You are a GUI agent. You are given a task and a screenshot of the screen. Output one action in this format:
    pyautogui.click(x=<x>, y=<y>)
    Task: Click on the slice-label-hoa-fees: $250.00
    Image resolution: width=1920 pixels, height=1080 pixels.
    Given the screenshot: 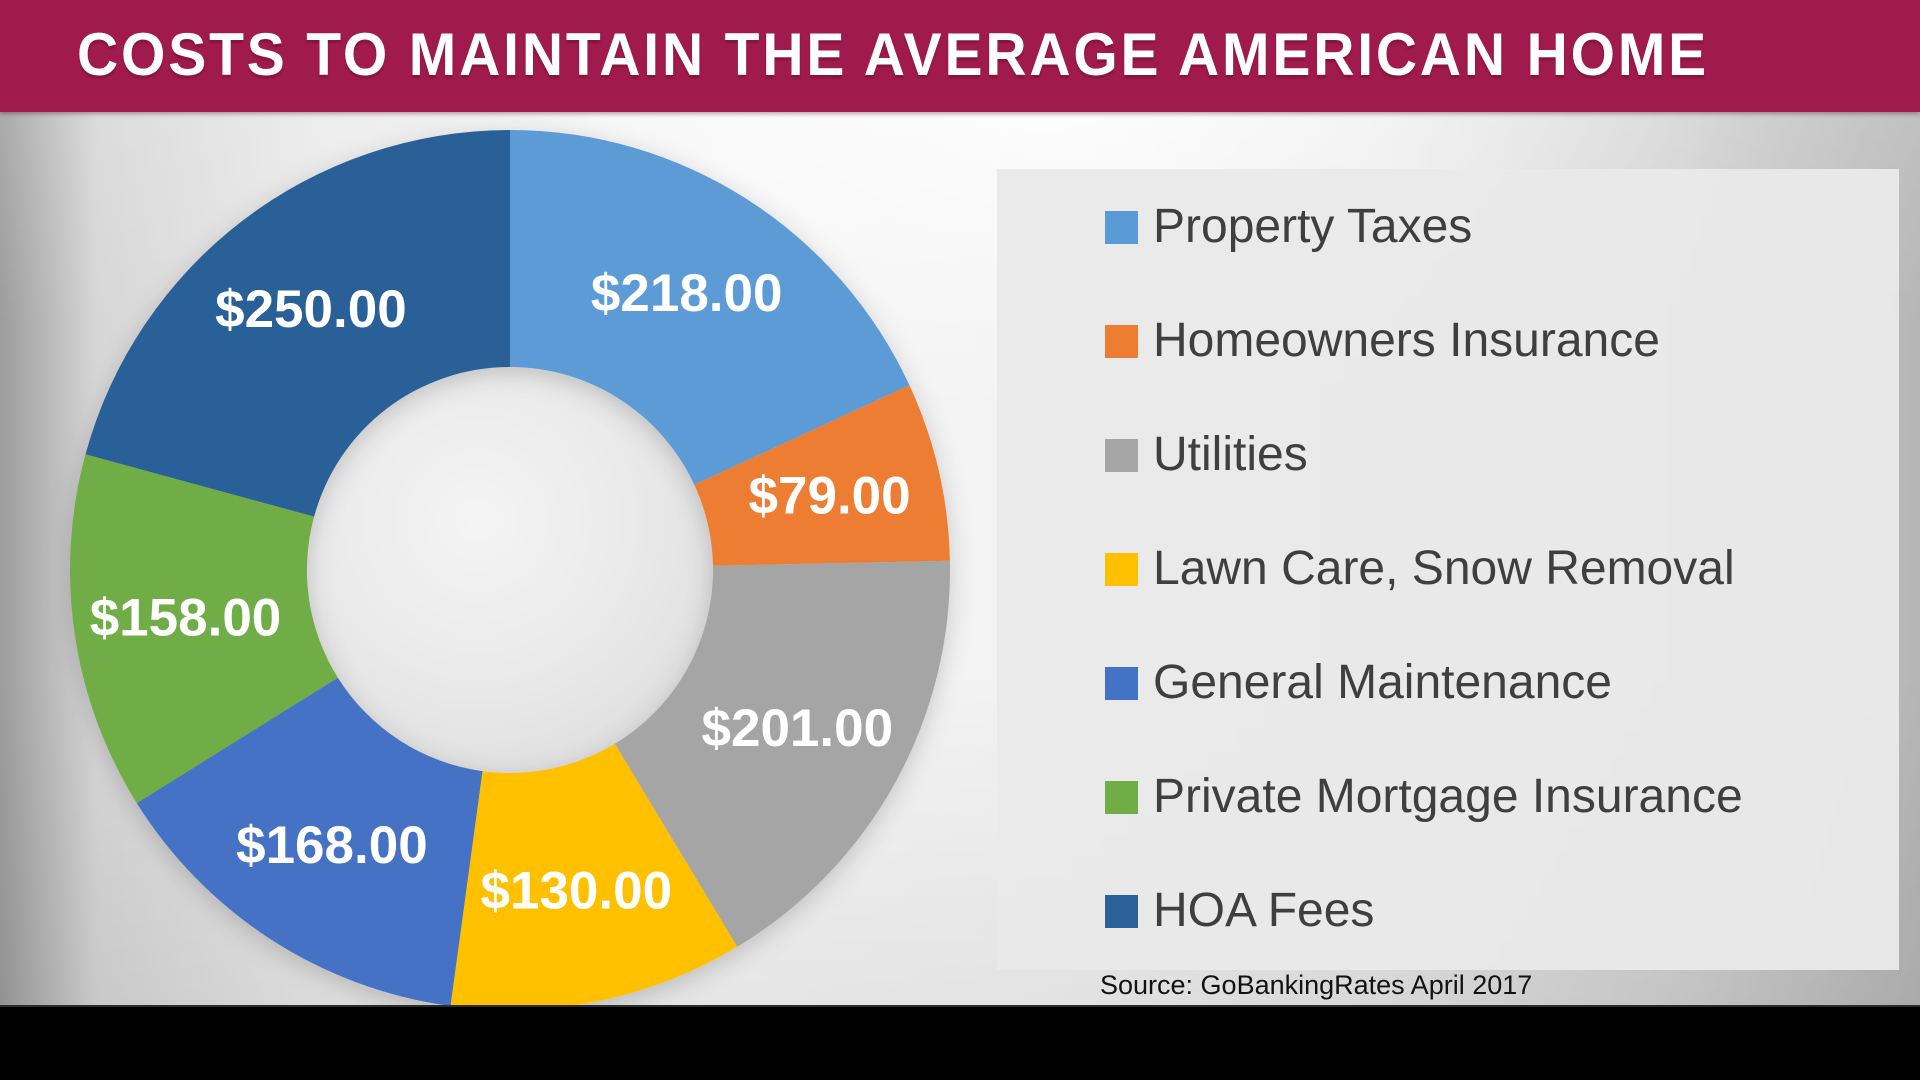 What is the action you would take?
    pyautogui.click(x=311, y=309)
    